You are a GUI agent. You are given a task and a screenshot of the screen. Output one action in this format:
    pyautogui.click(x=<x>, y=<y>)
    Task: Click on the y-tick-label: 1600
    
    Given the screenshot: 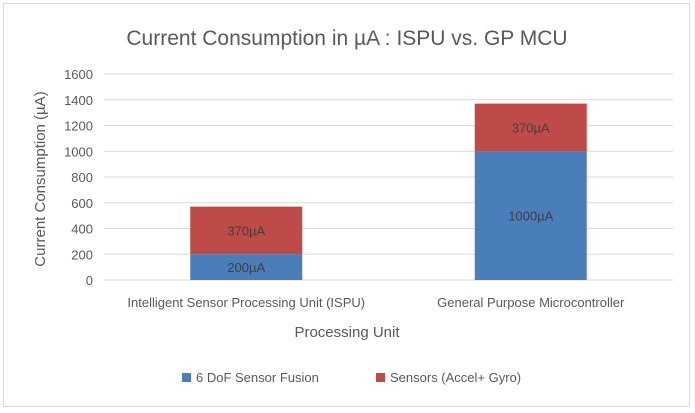 What is the action you would take?
    pyautogui.click(x=78, y=74)
    